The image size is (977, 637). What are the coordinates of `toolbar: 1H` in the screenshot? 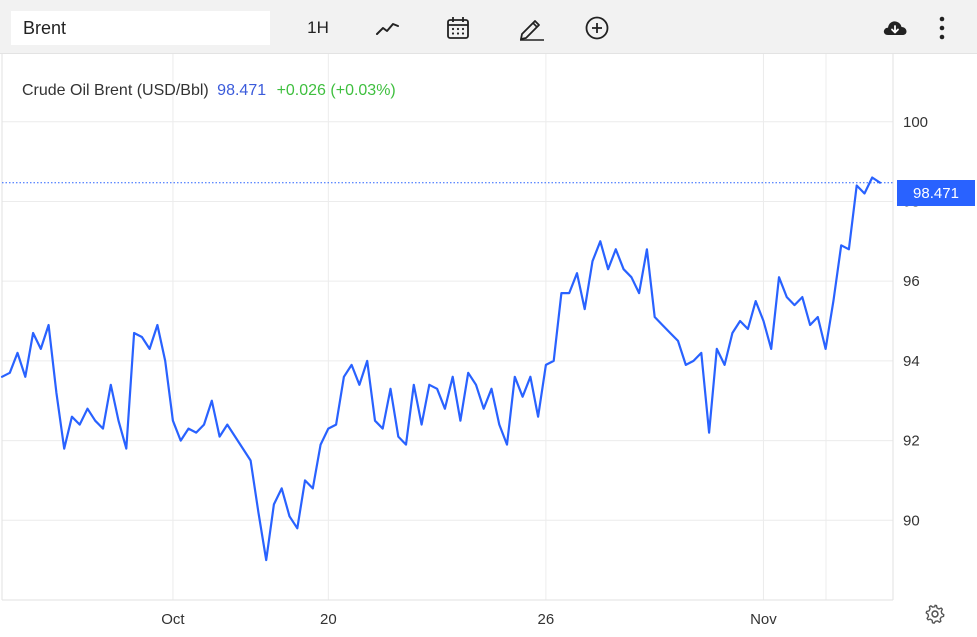 It's located at (488, 27).